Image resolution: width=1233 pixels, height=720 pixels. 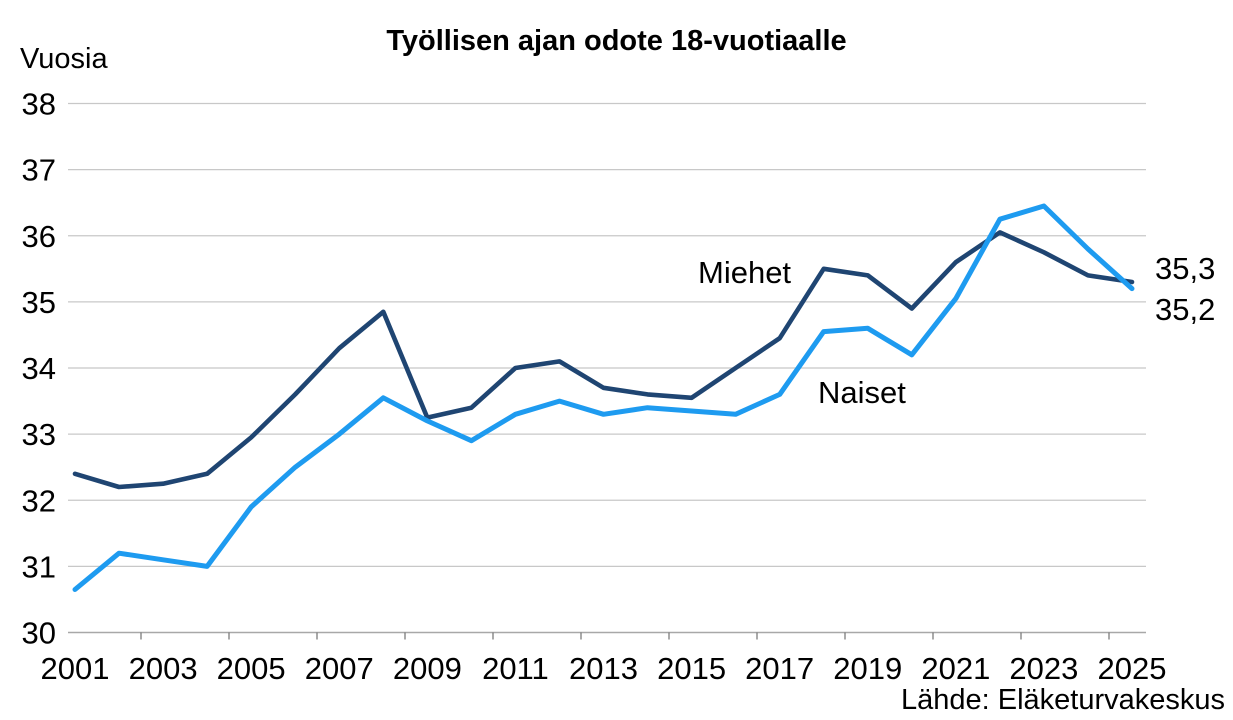 I want to click on x-tick-label: 2009, so click(x=427, y=668).